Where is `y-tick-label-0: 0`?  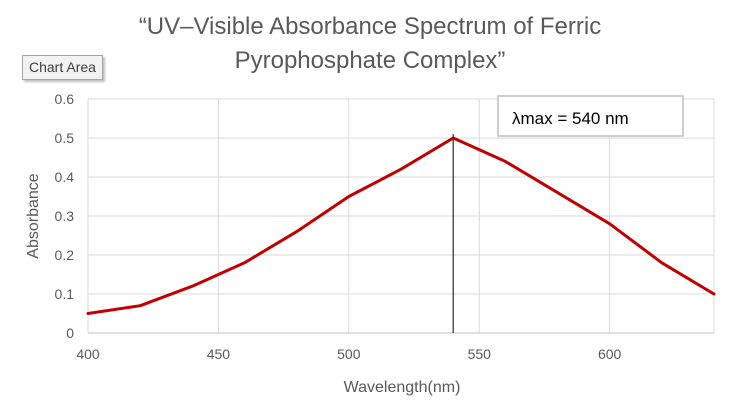
y-tick-label-0: 0 is located at coordinates (70, 333).